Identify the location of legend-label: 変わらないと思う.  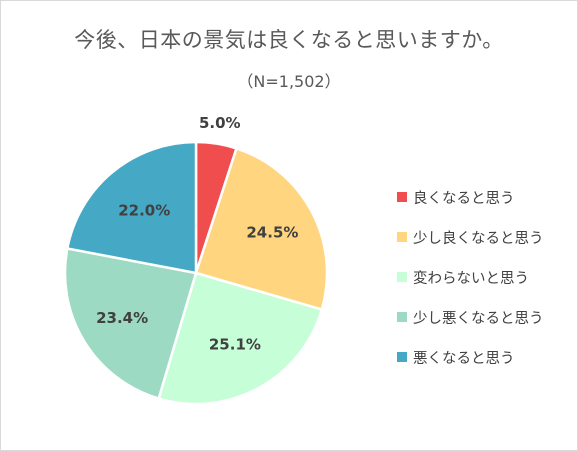
(471, 278).